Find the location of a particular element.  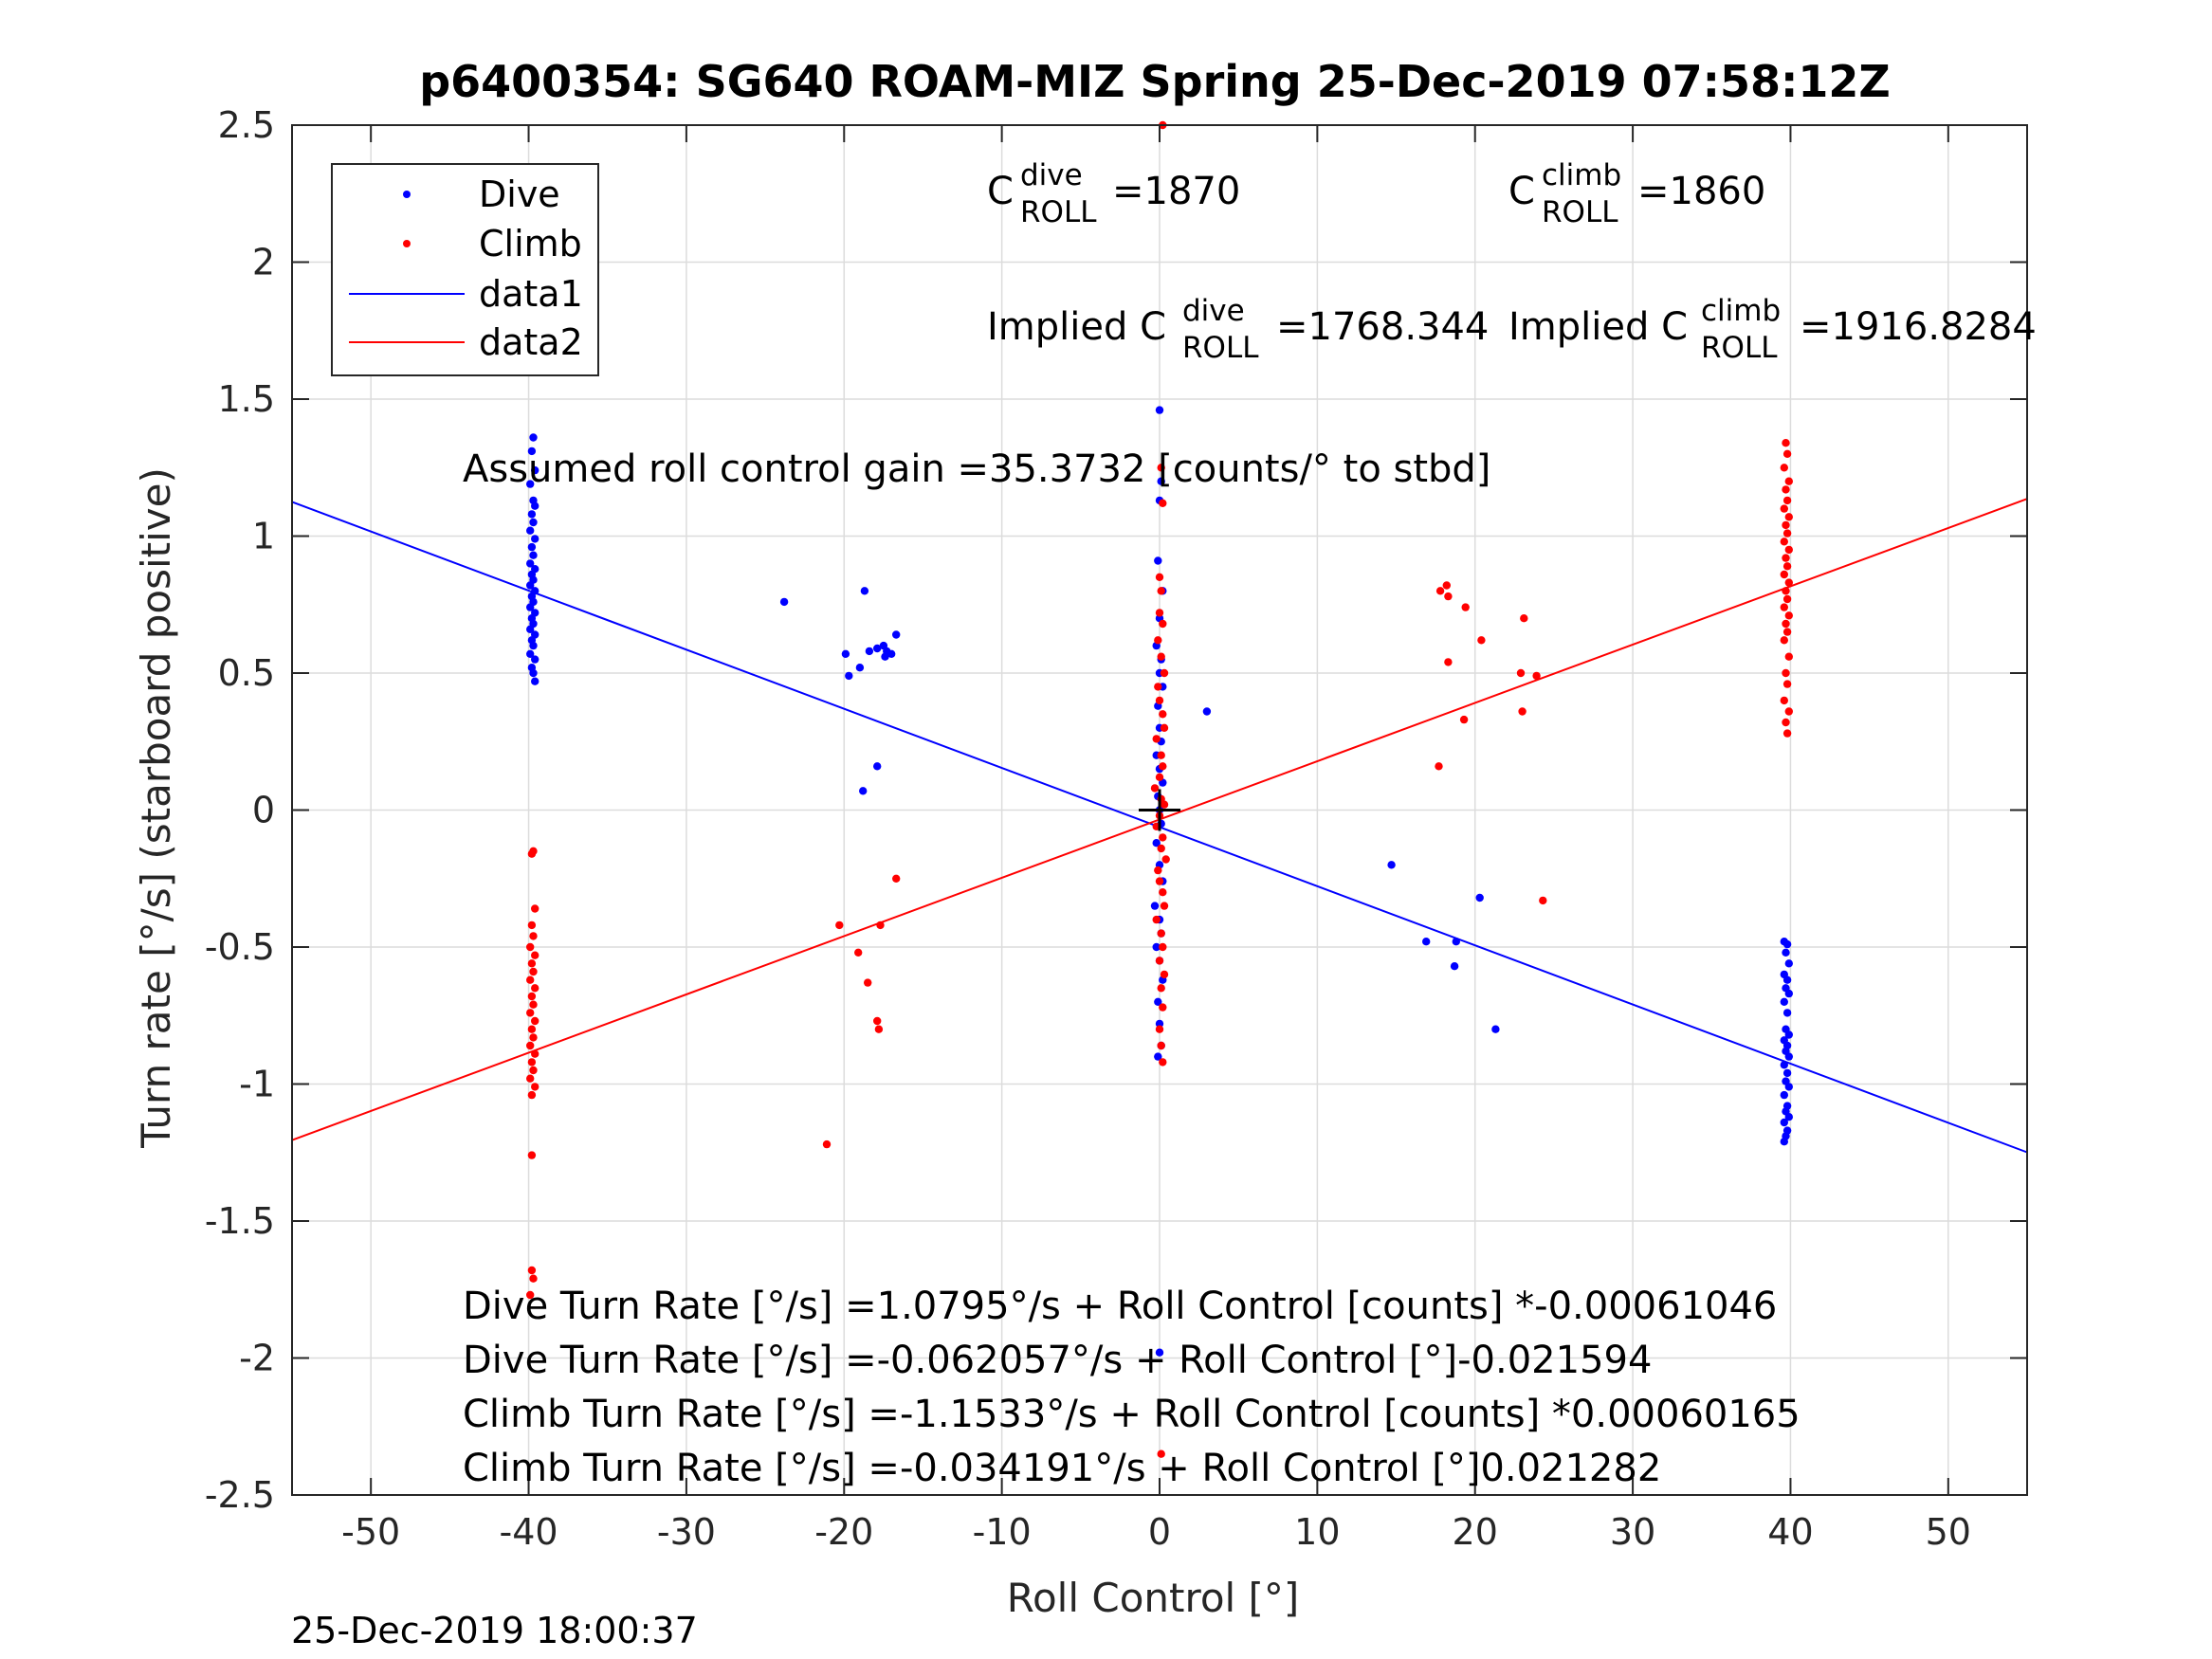

annotation-c-dive: C dive ROLL =1870 is located at coordinates (1113, 193).